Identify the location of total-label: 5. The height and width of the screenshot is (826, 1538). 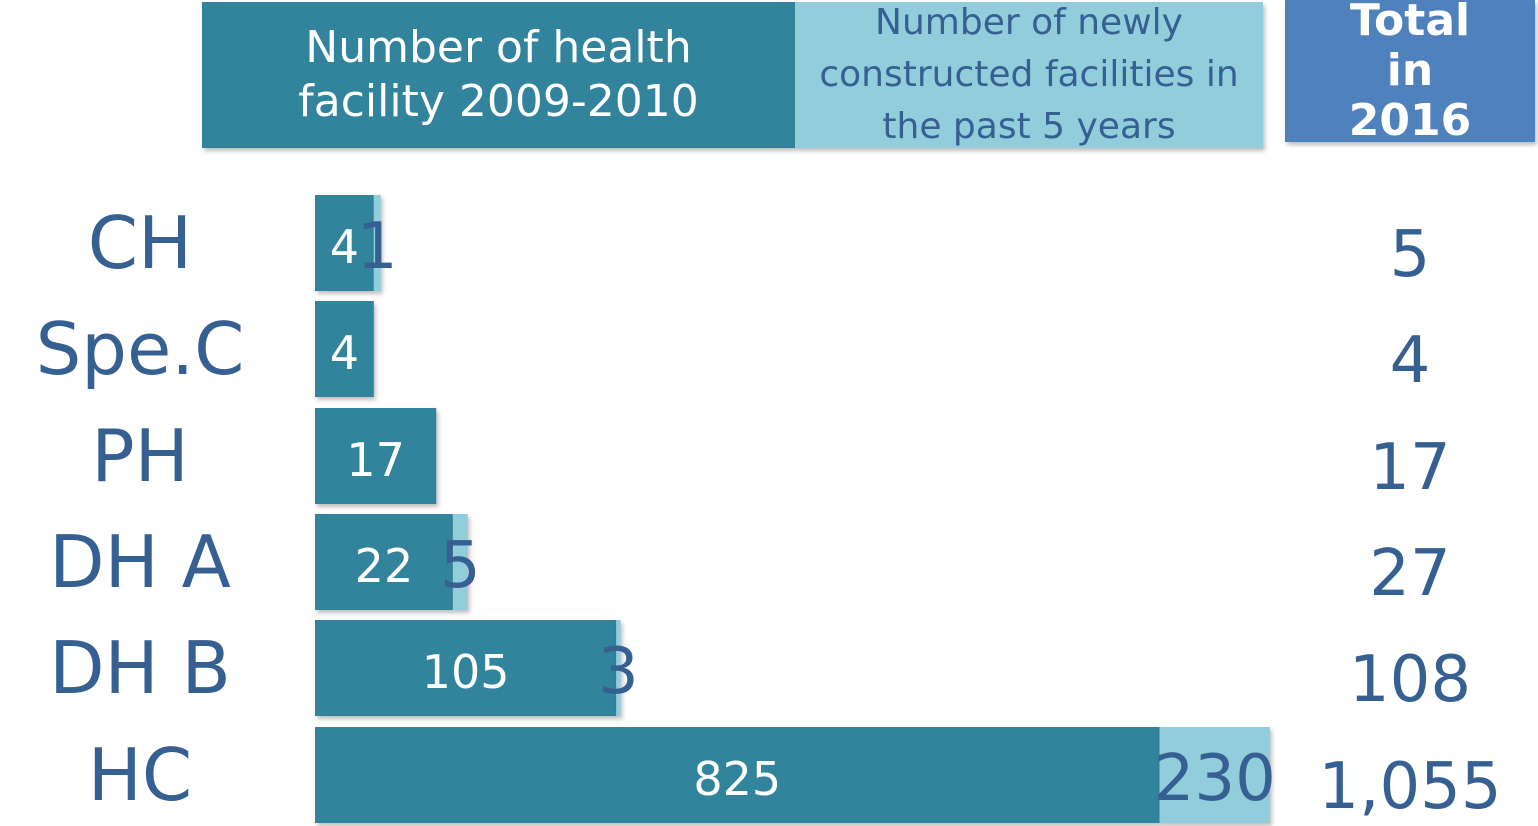
(1410, 255).